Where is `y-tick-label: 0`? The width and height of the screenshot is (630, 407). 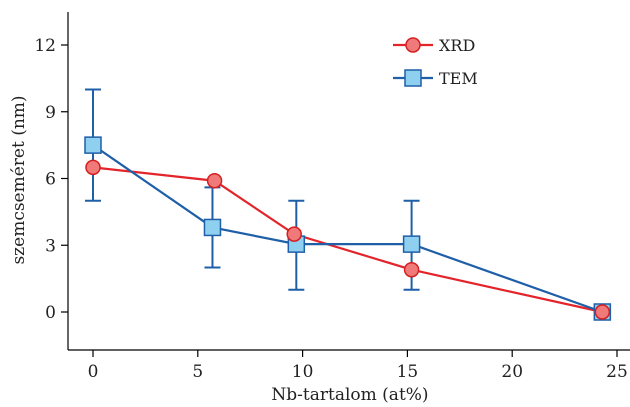 y-tick-label: 0 is located at coordinates (50, 313).